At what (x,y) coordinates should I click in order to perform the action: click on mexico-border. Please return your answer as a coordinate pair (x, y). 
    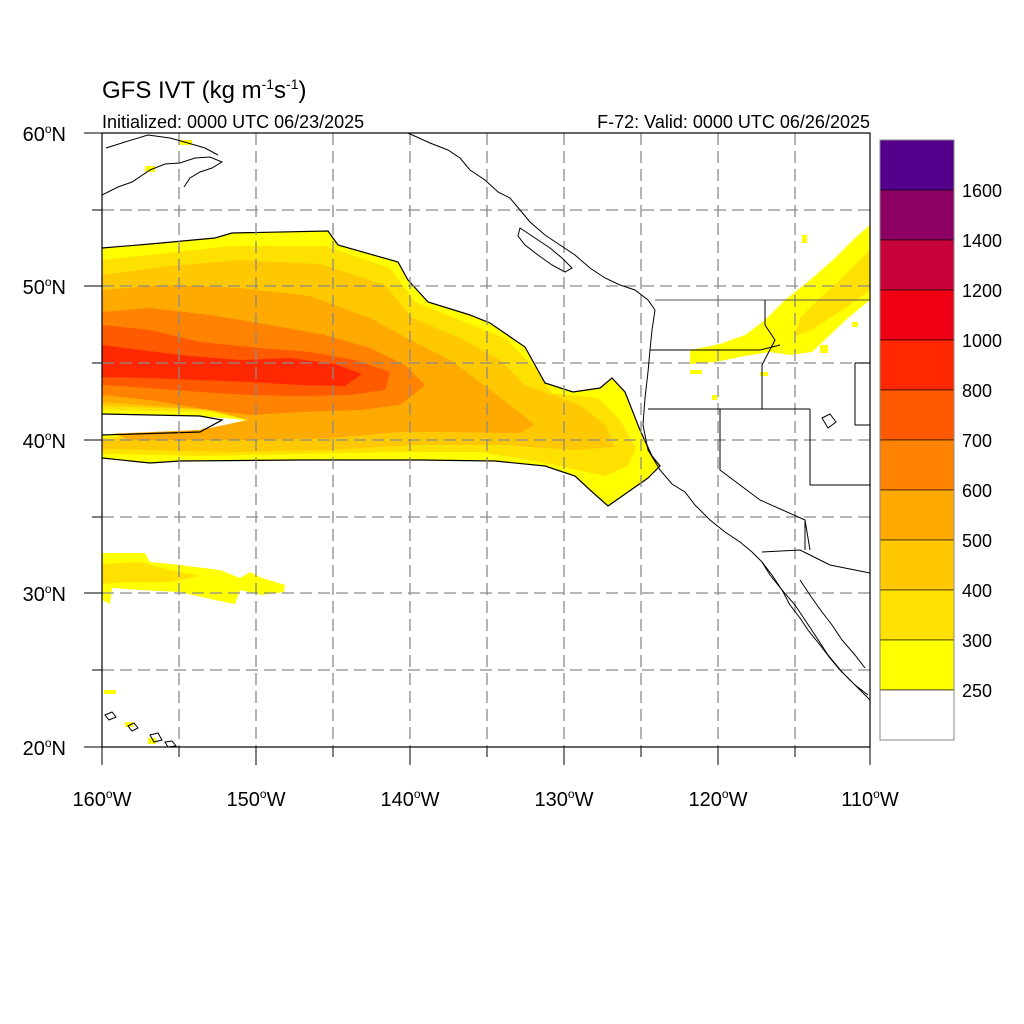
    Looking at the image, I should click on (815, 561).